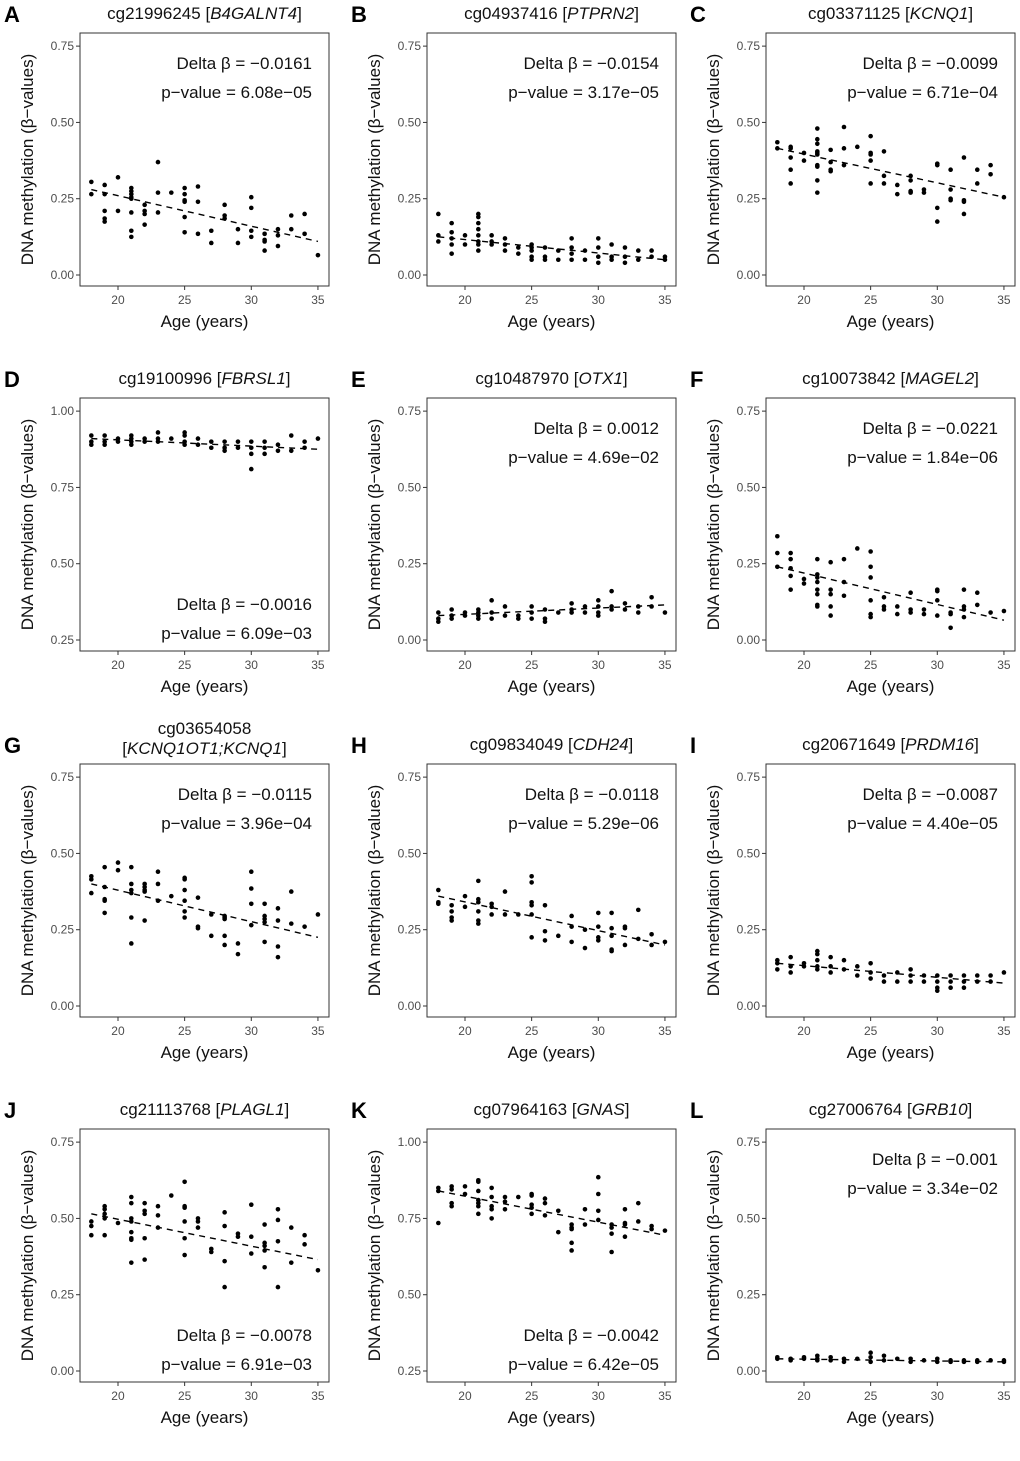 This screenshot has width=1020, height=1461. What do you see at coordinates (697, 379) in the screenshot?
I see `panel-letter: F` at bounding box center [697, 379].